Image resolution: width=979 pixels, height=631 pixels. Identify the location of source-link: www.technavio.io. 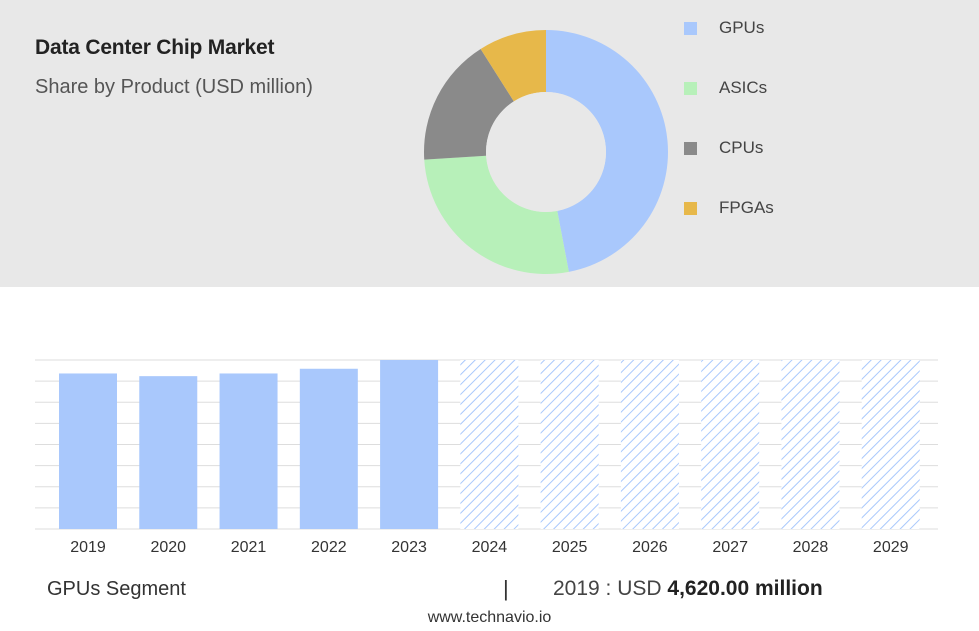
(489, 617).